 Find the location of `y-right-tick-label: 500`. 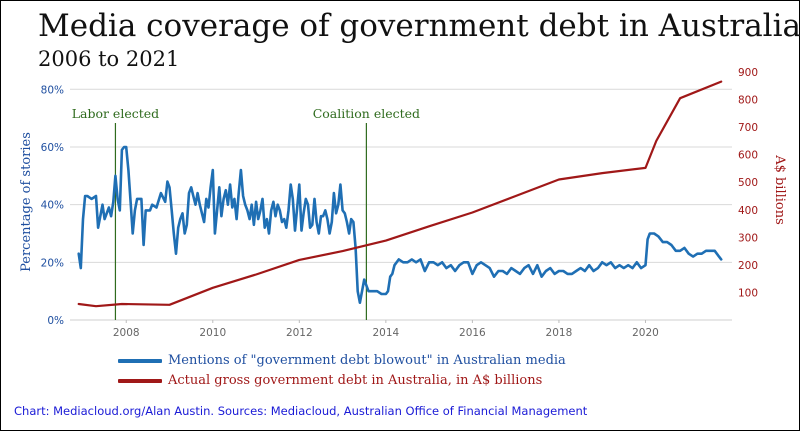

y-right-tick-label: 500 is located at coordinates (748, 183).